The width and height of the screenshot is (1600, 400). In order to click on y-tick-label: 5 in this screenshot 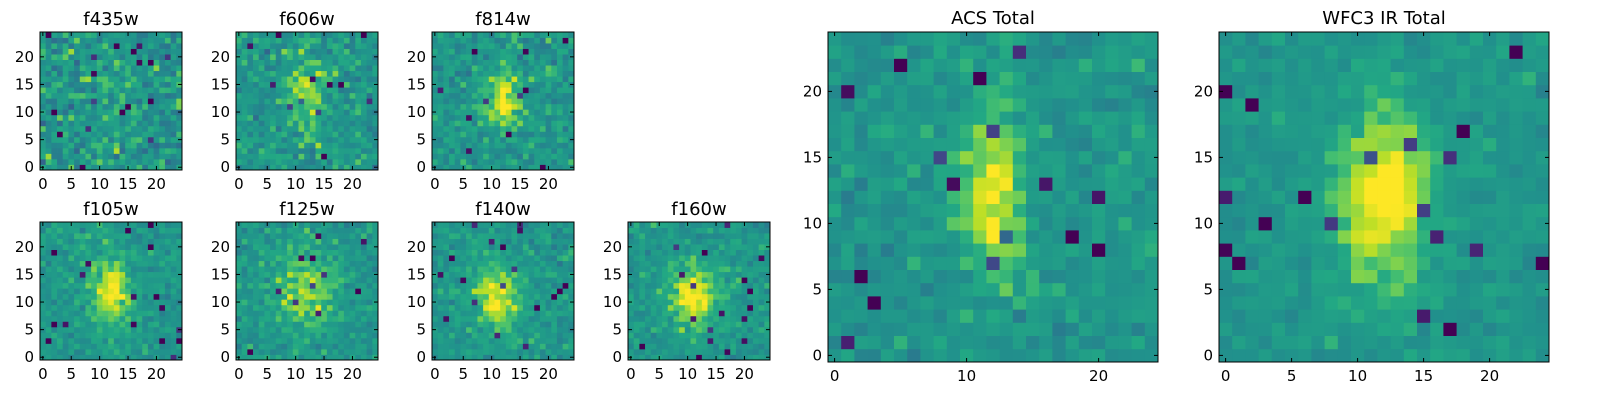, I will do `click(421, 140)`.